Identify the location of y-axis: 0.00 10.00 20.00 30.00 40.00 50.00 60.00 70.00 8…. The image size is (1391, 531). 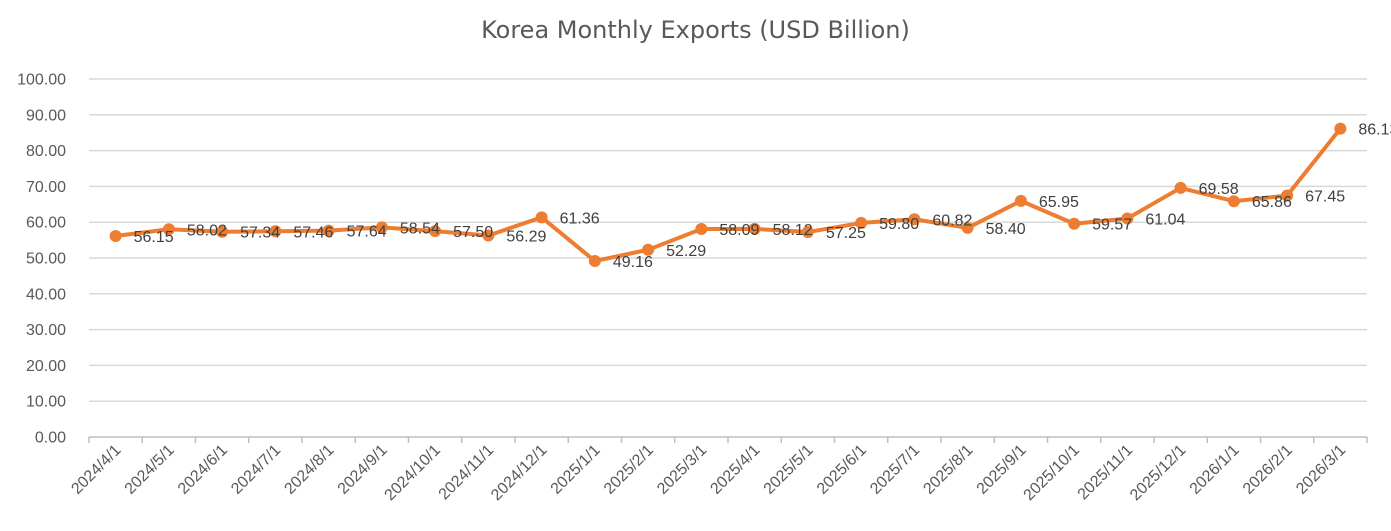
(41, 259).